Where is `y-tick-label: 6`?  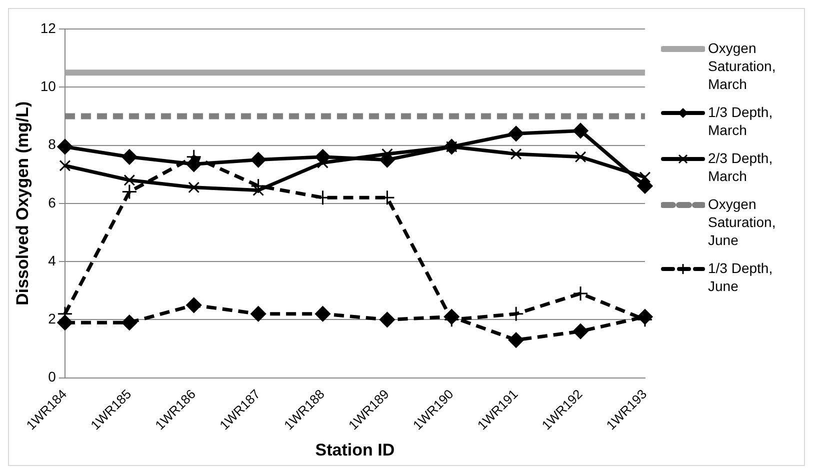
y-tick-label: 6 is located at coordinates (52, 202).